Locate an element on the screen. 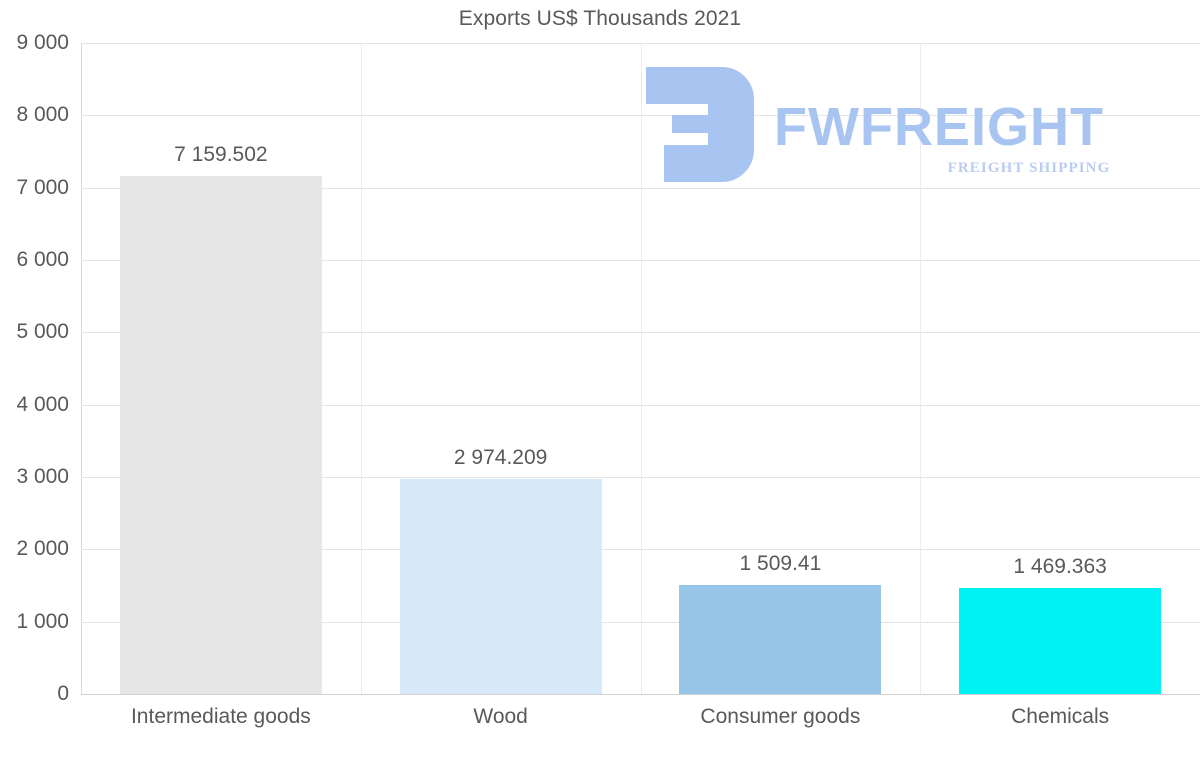 The width and height of the screenshot is (1200, 763). y-axis-tick-label: 3 000 is located at coordinates (42, 476).